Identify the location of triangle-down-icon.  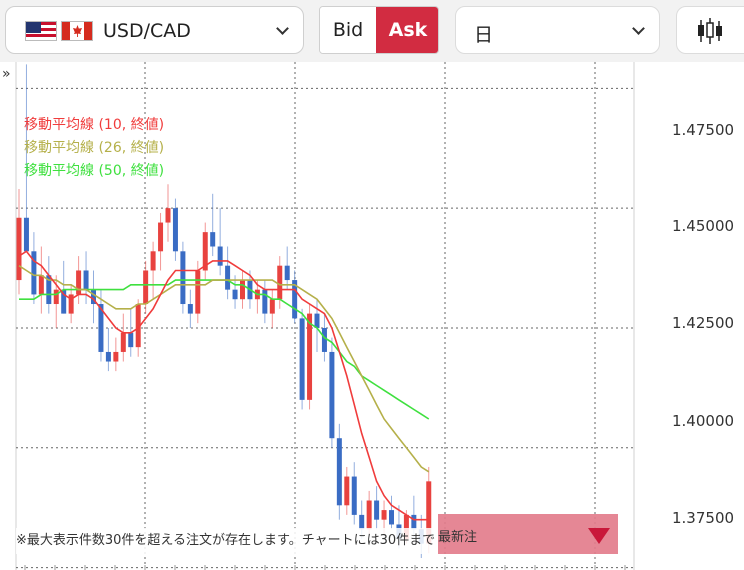
(599, 536).